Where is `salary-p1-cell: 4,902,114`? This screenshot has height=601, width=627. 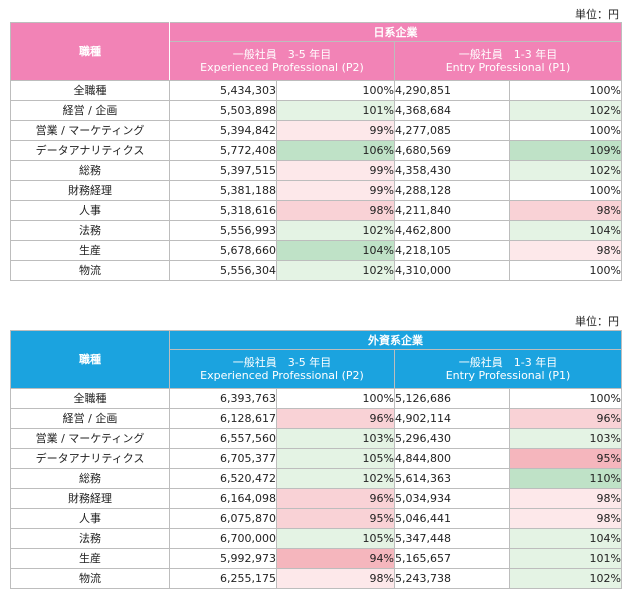
salary-p1-cell: 4,902,114 is located at coordinates (452, 418).